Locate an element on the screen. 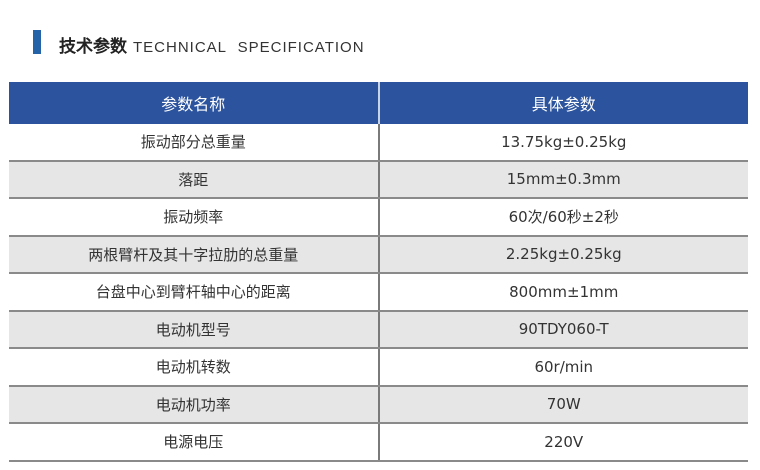 The height and width of the screenshot is (470, 760). table-row: 落距 15mm±0.3mm is located at coordinates (378, 179).